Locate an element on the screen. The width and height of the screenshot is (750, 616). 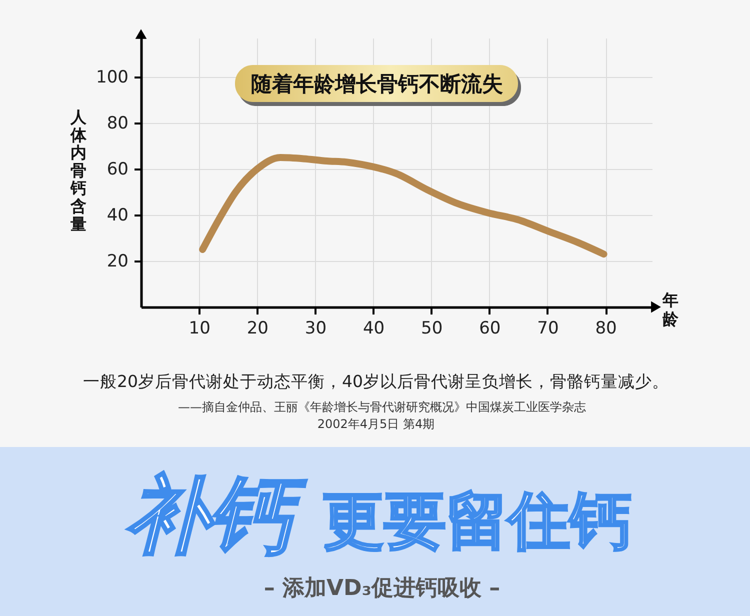
x-tick-label: 10 is located at coordinates (199, 328).